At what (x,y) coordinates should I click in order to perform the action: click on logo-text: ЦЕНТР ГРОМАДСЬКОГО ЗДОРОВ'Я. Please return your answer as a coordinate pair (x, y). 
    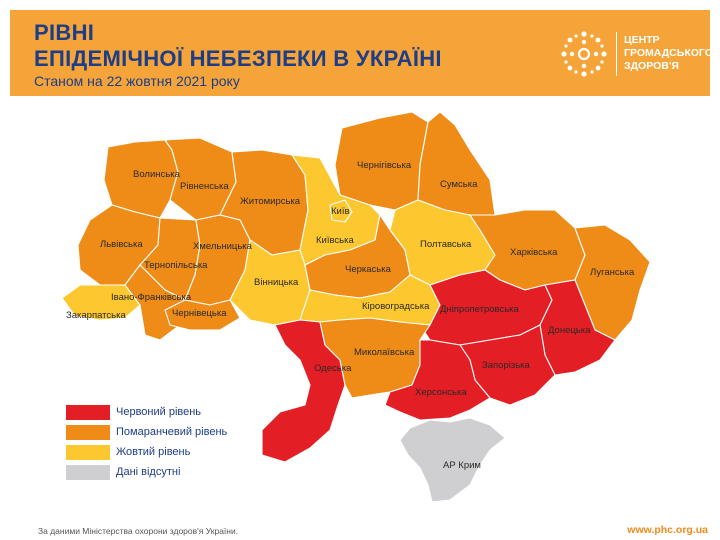
    Looking at the image, I should click on (668, 53).